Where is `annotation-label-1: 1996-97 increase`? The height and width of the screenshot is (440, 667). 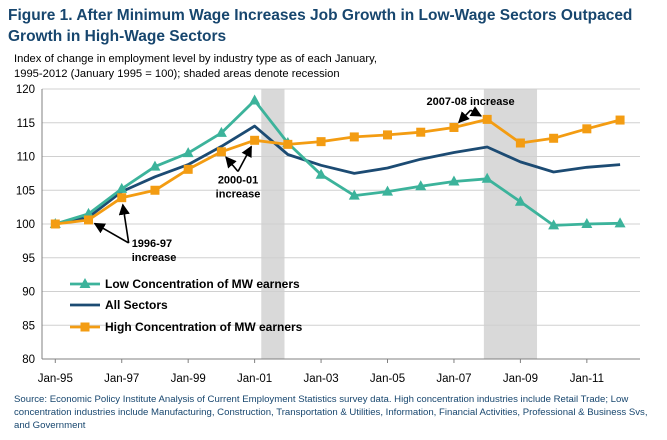 annotation-label-1: 1996-97 increase is located at coordinates (154, 251).